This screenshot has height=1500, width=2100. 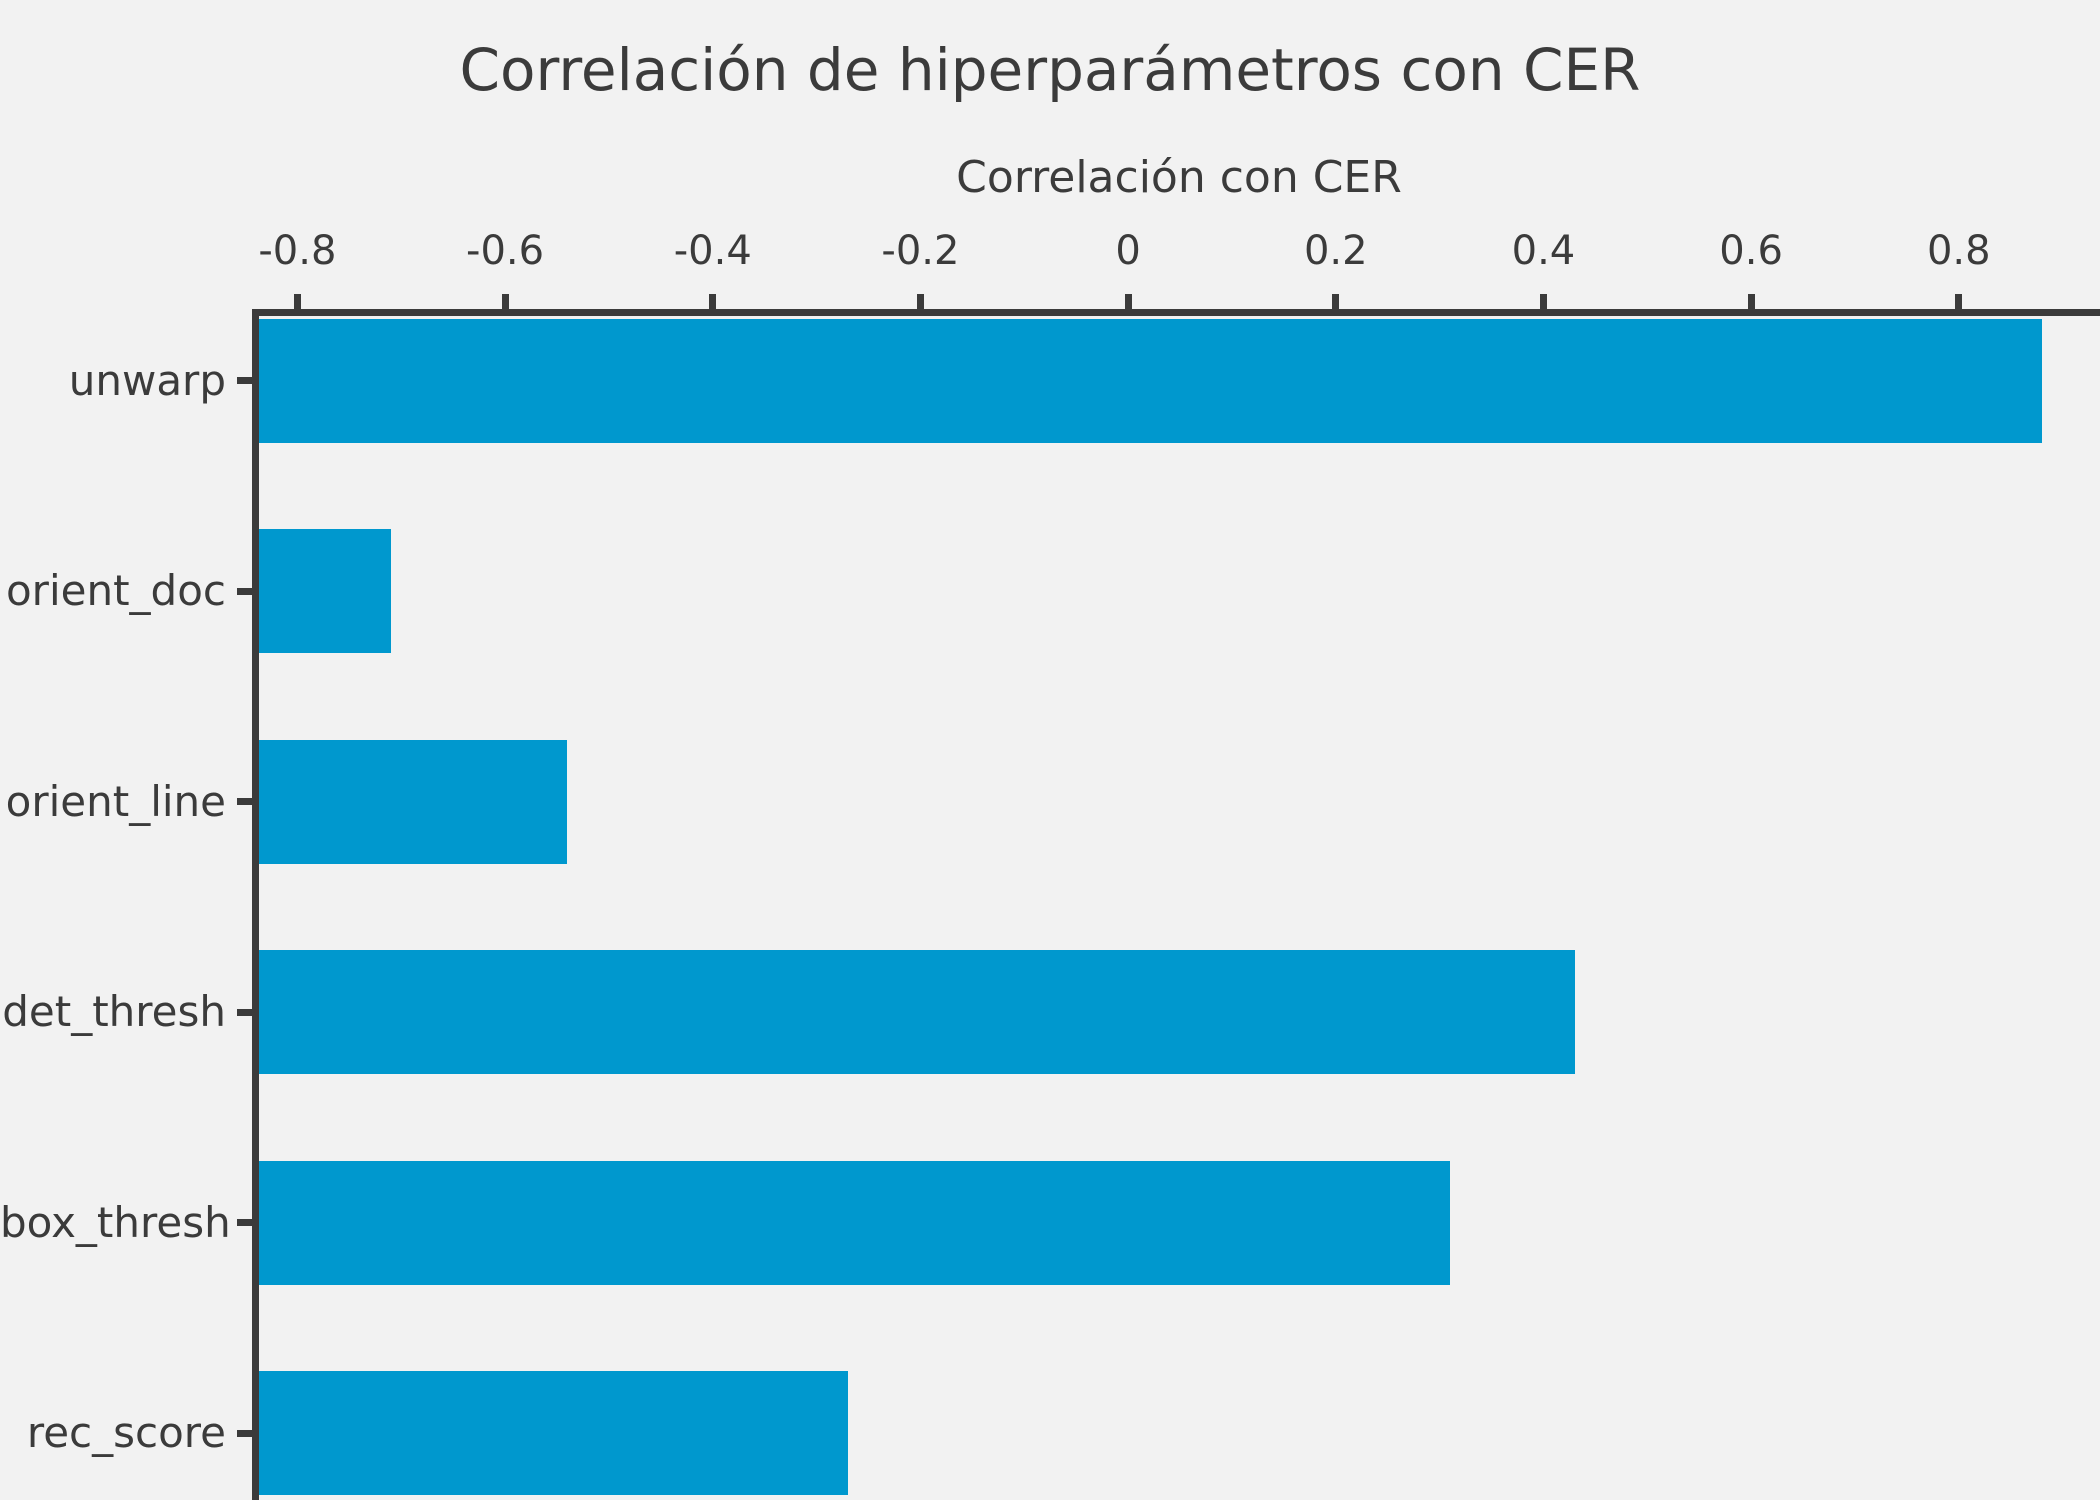 I want to click on y-axis-label-box_thresh: box_thresh, so click(x=115, y=1222).